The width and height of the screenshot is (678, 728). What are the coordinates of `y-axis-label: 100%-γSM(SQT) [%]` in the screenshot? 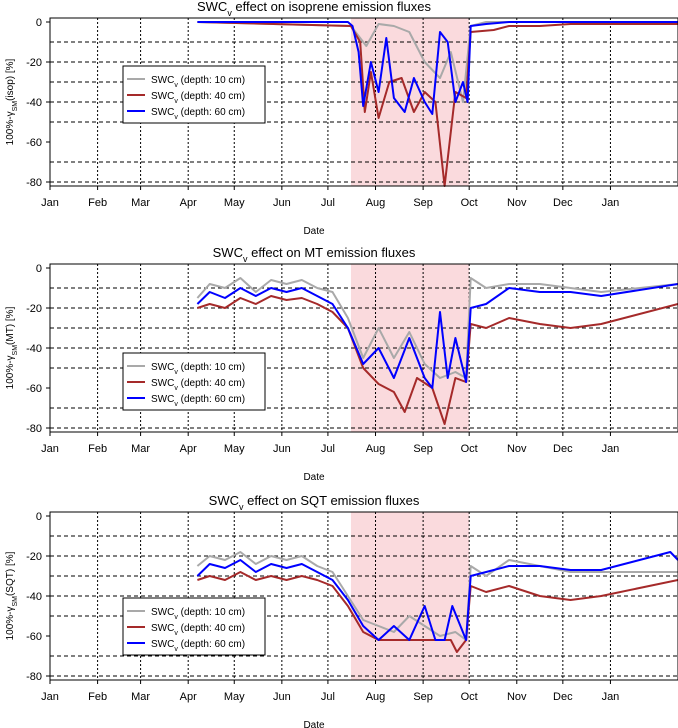 It's located at (12, 595).